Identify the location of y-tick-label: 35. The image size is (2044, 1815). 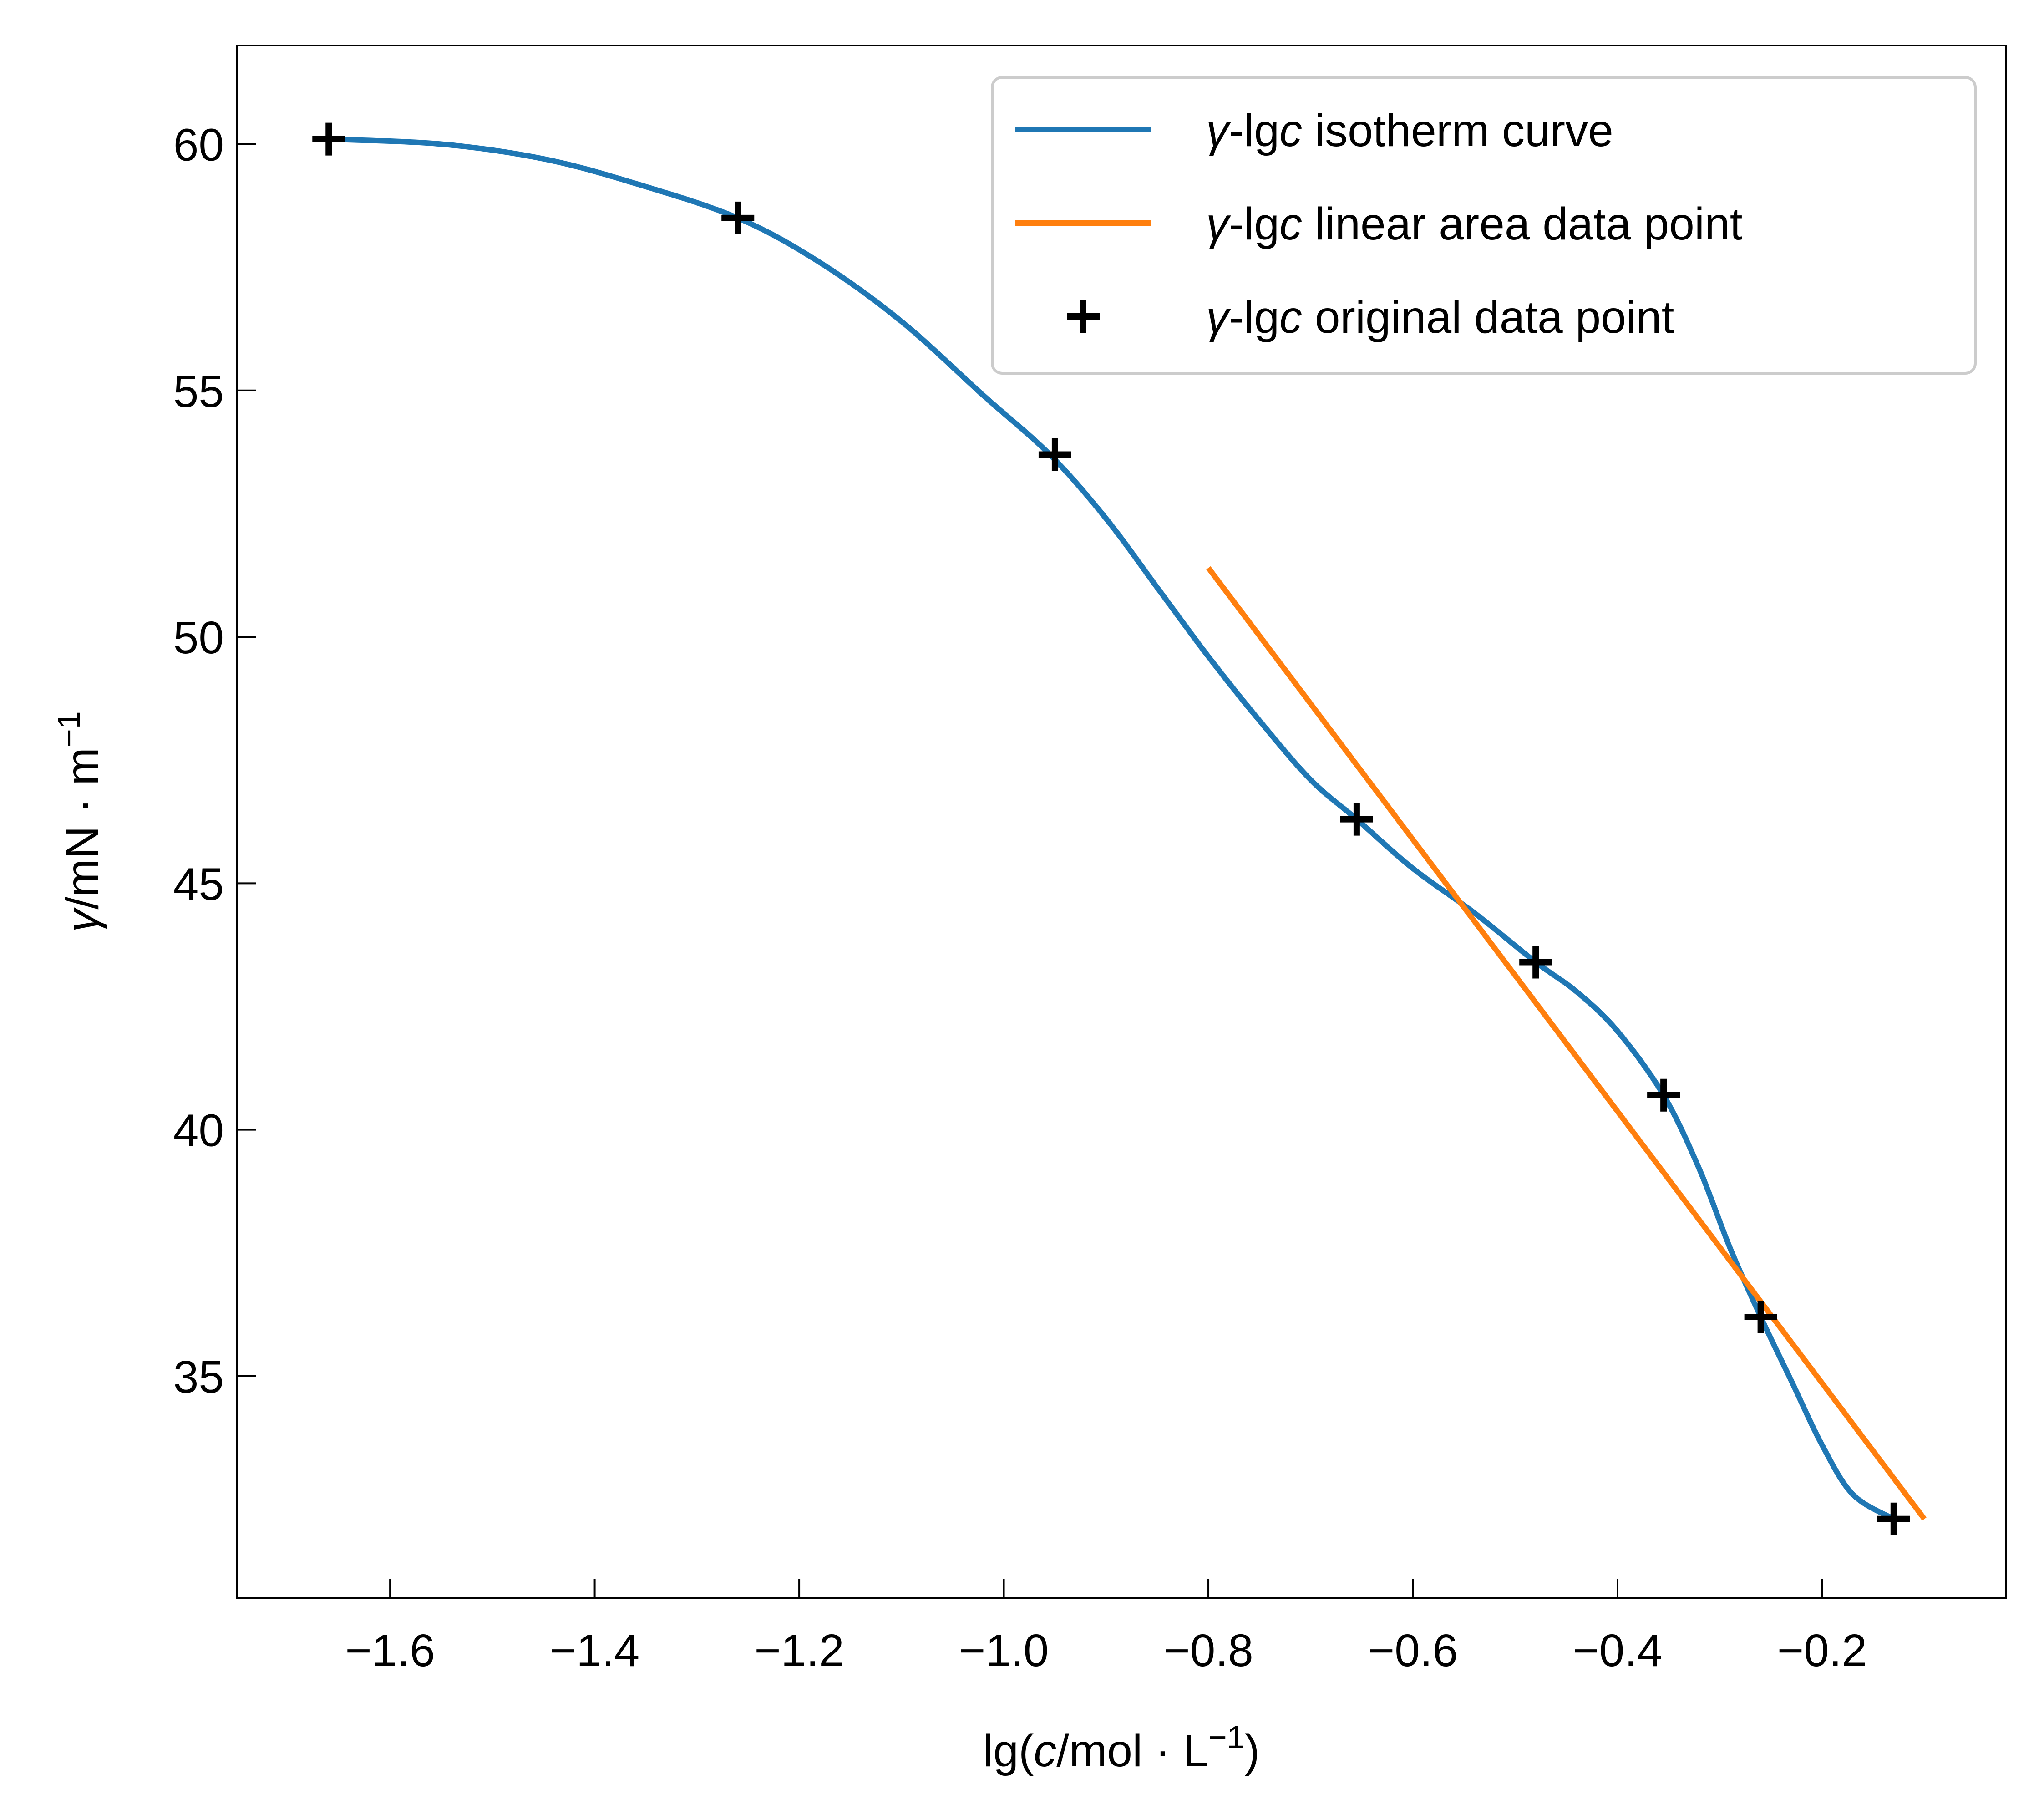
(199, 1377).